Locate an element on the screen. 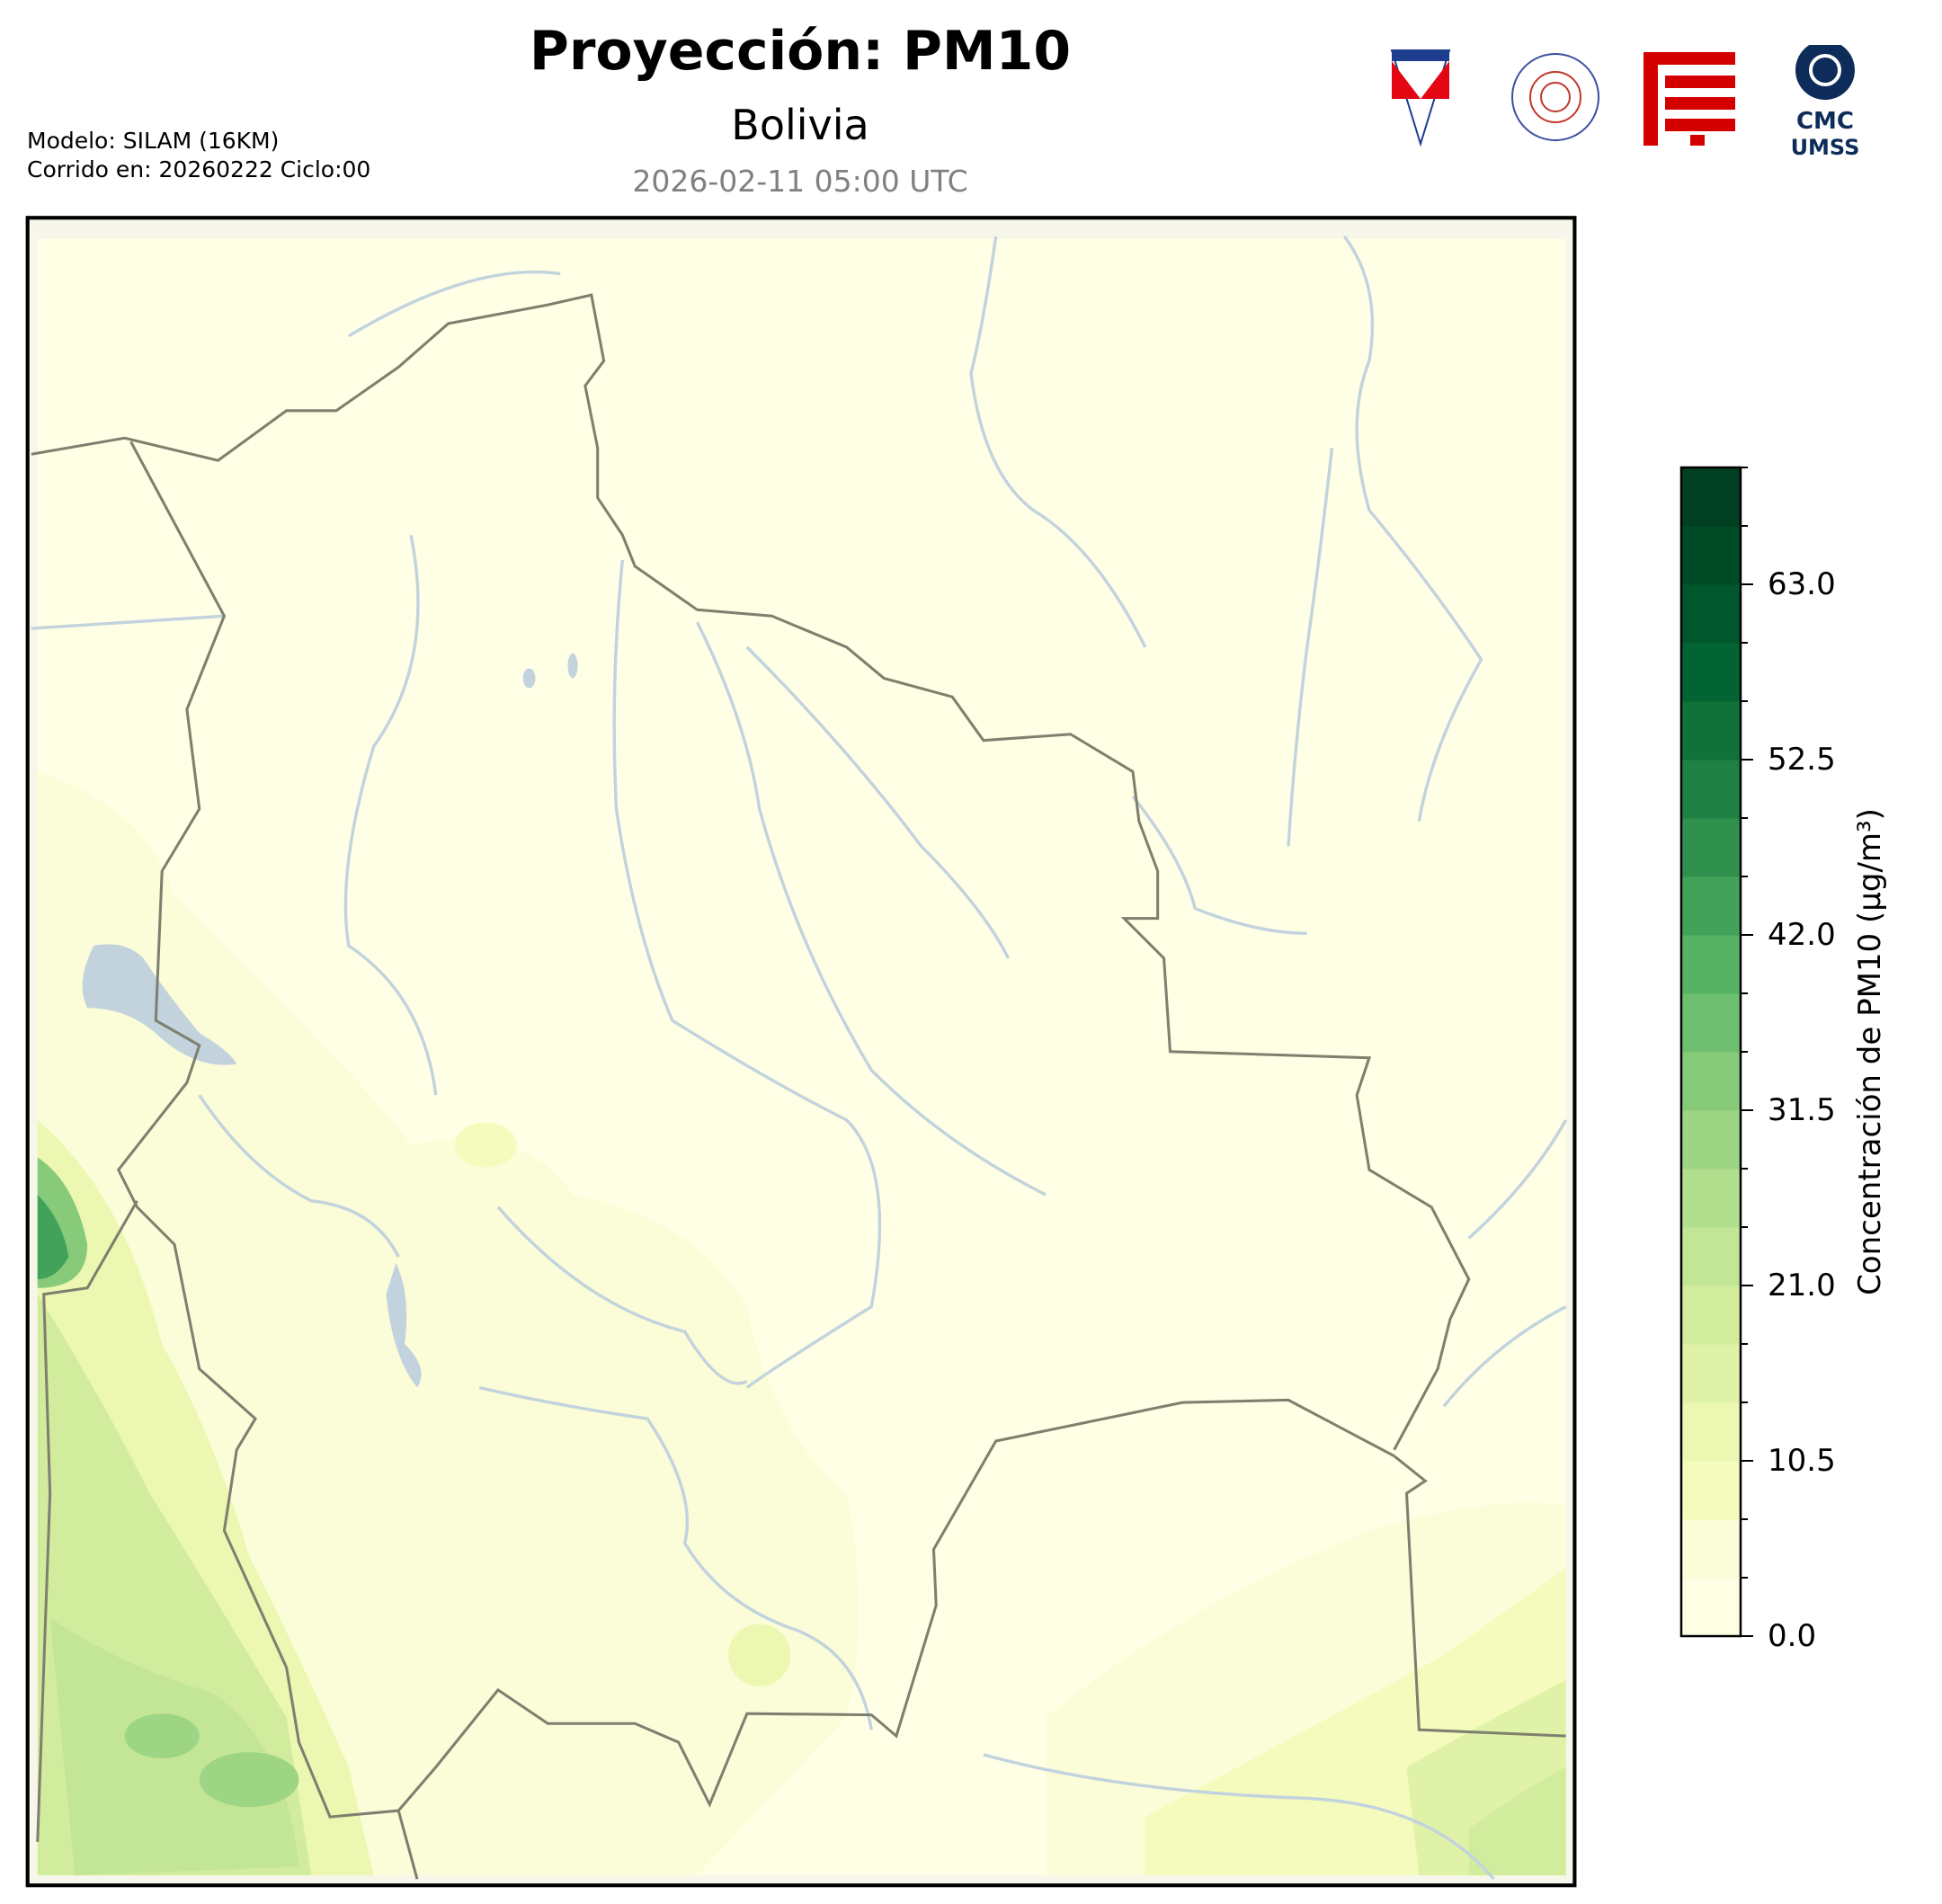  lakes is located at coordinates (330, 1020).